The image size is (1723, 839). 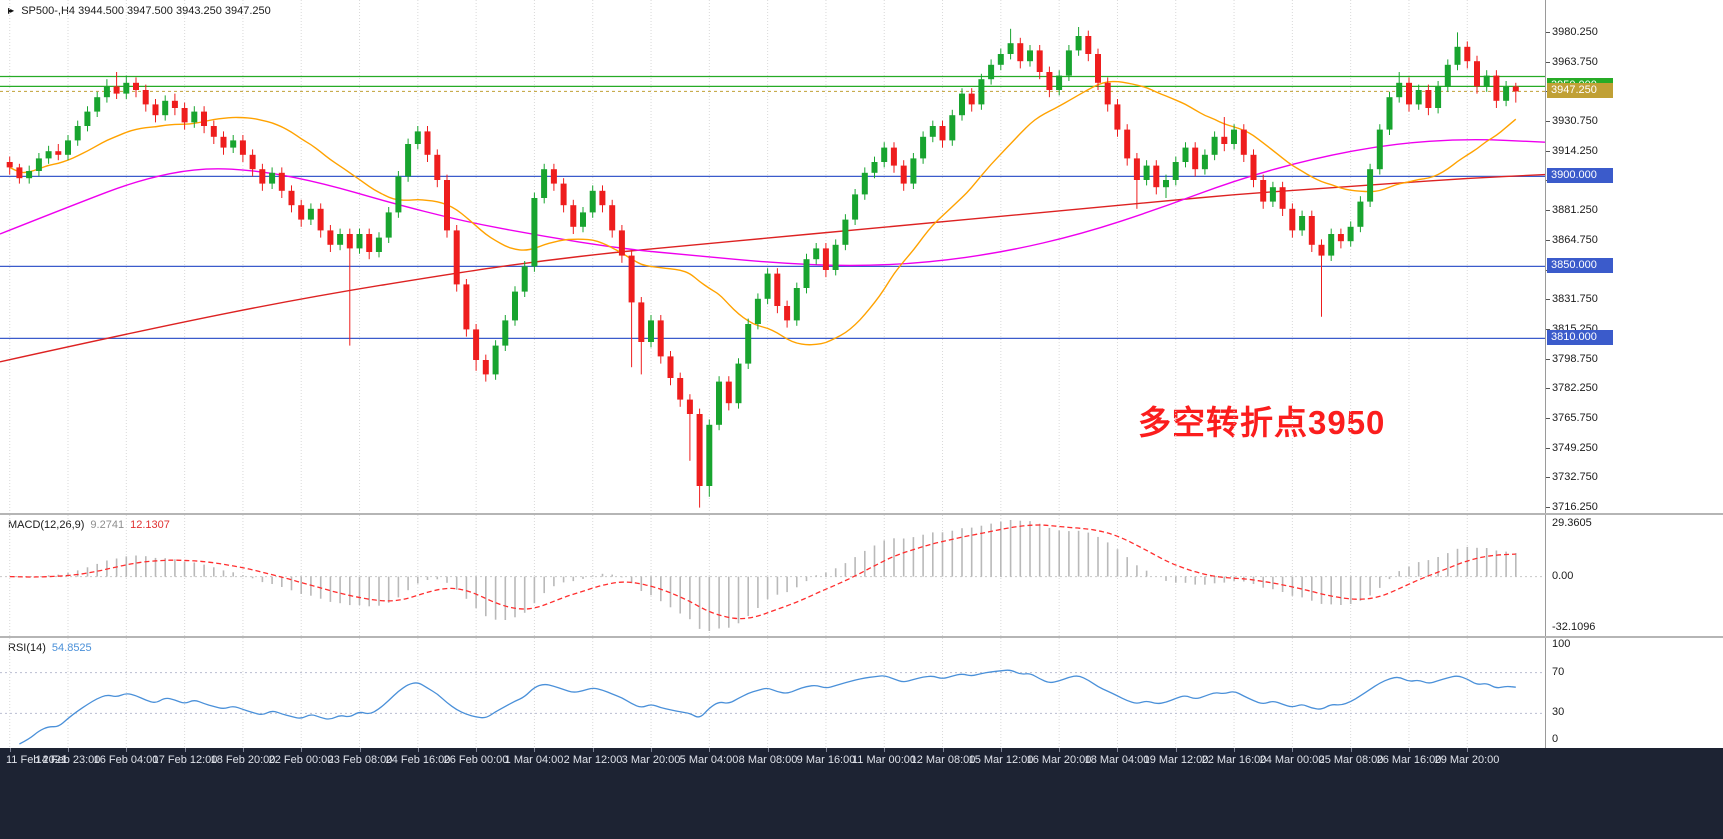 What do you see at coordinates (1558, 672) in the screenshot?
I see `rsi-axis-label: 70` at bounding box center [1558, 672].